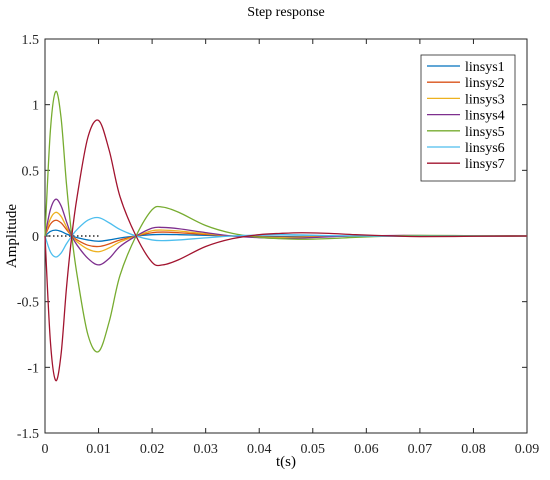 This screenshot has width=550, height=480. I want to click on x-tick-label: 0.07, so click(420, 449).